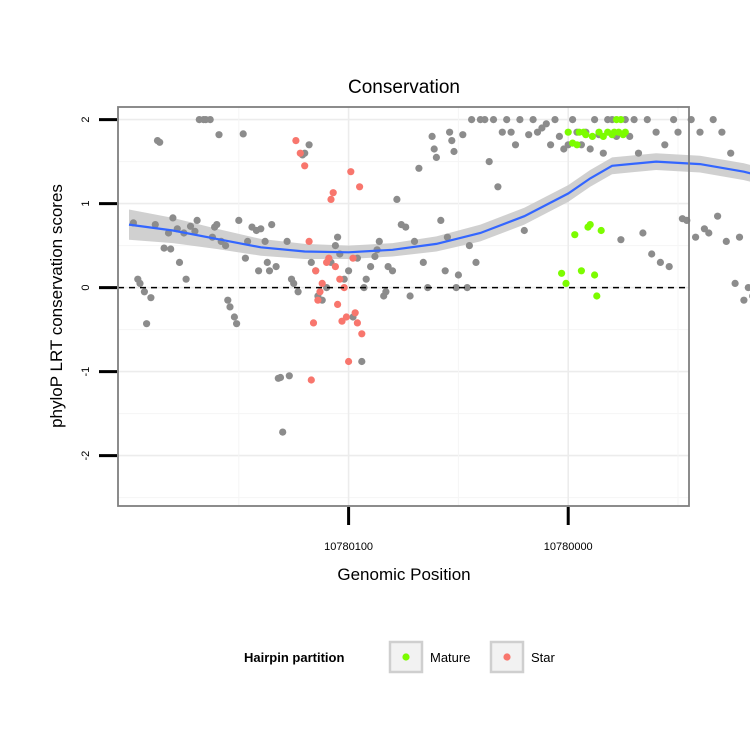  What do you see at coordinates (543, 657) in the screenshot?
I see `legend-label-star: Star` at bounding box center [543, 657].